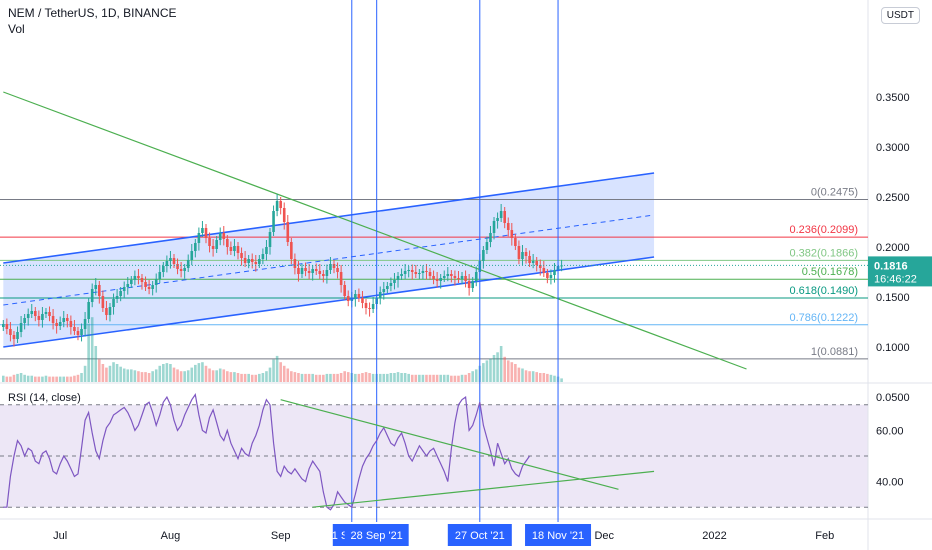 The image size is (932, 550). What do you see at coordinates (900, 15) in the screenshot?
I see `currency-unit-button: USDT` at bounding box center [900, 15].